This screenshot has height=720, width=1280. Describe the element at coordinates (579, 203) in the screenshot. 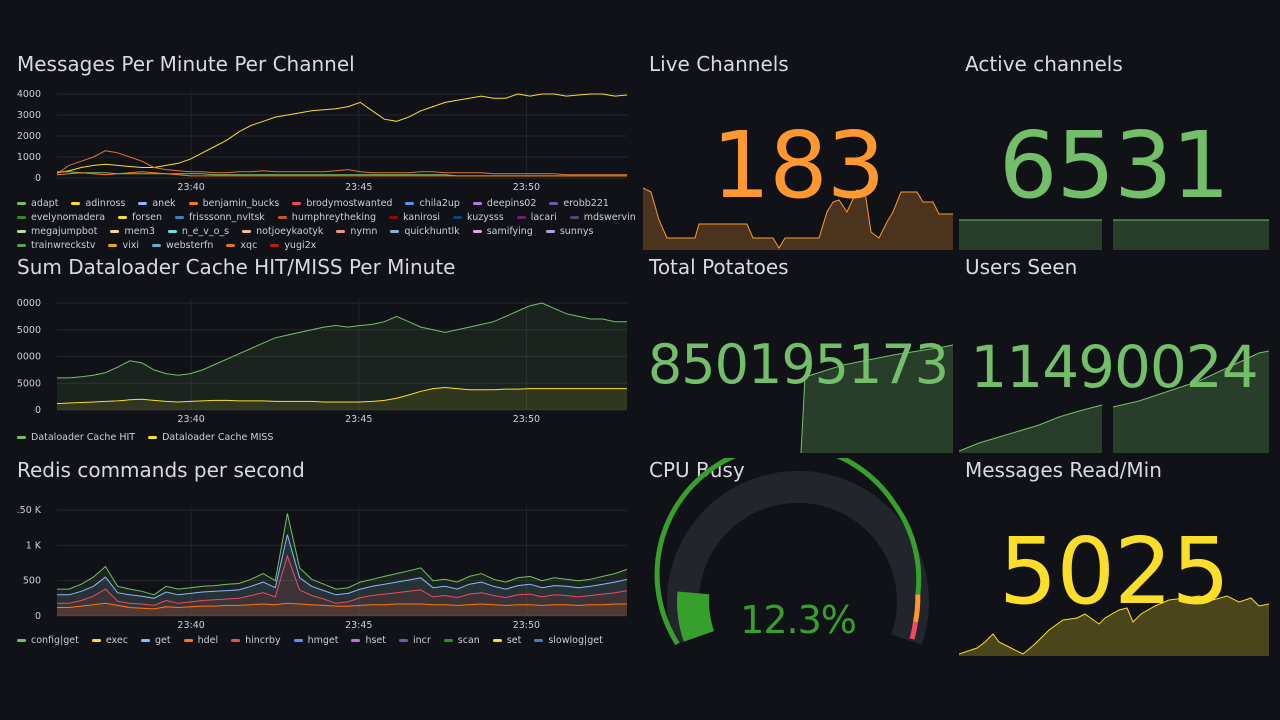

I see `legend-item: erobb221` at that location.